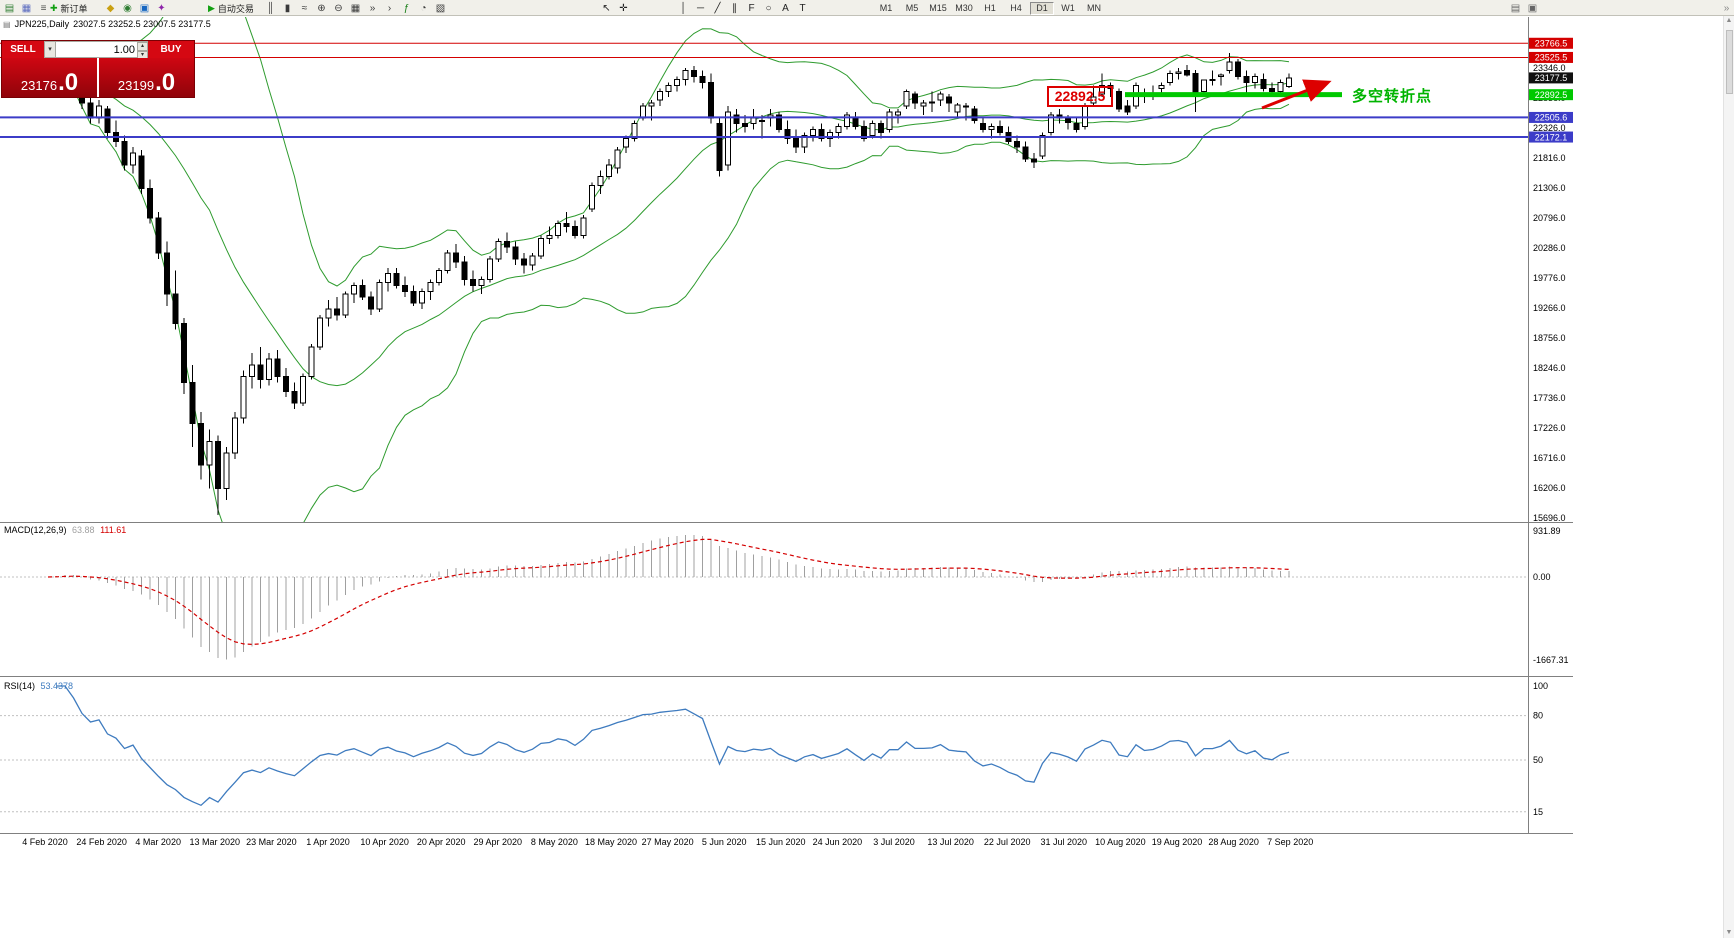 This screenshot has width=1734, height=938. I want to click on volume-increase-button: ▴, so click(142, 46).